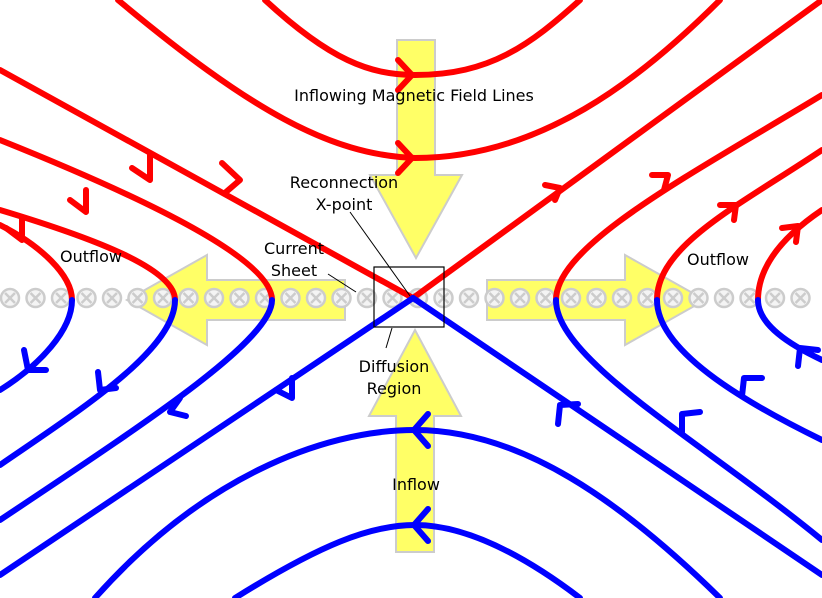  Describe the element at coordinates (344, 204) in the screenshot. I see `label-x-point: X-point` at that location.